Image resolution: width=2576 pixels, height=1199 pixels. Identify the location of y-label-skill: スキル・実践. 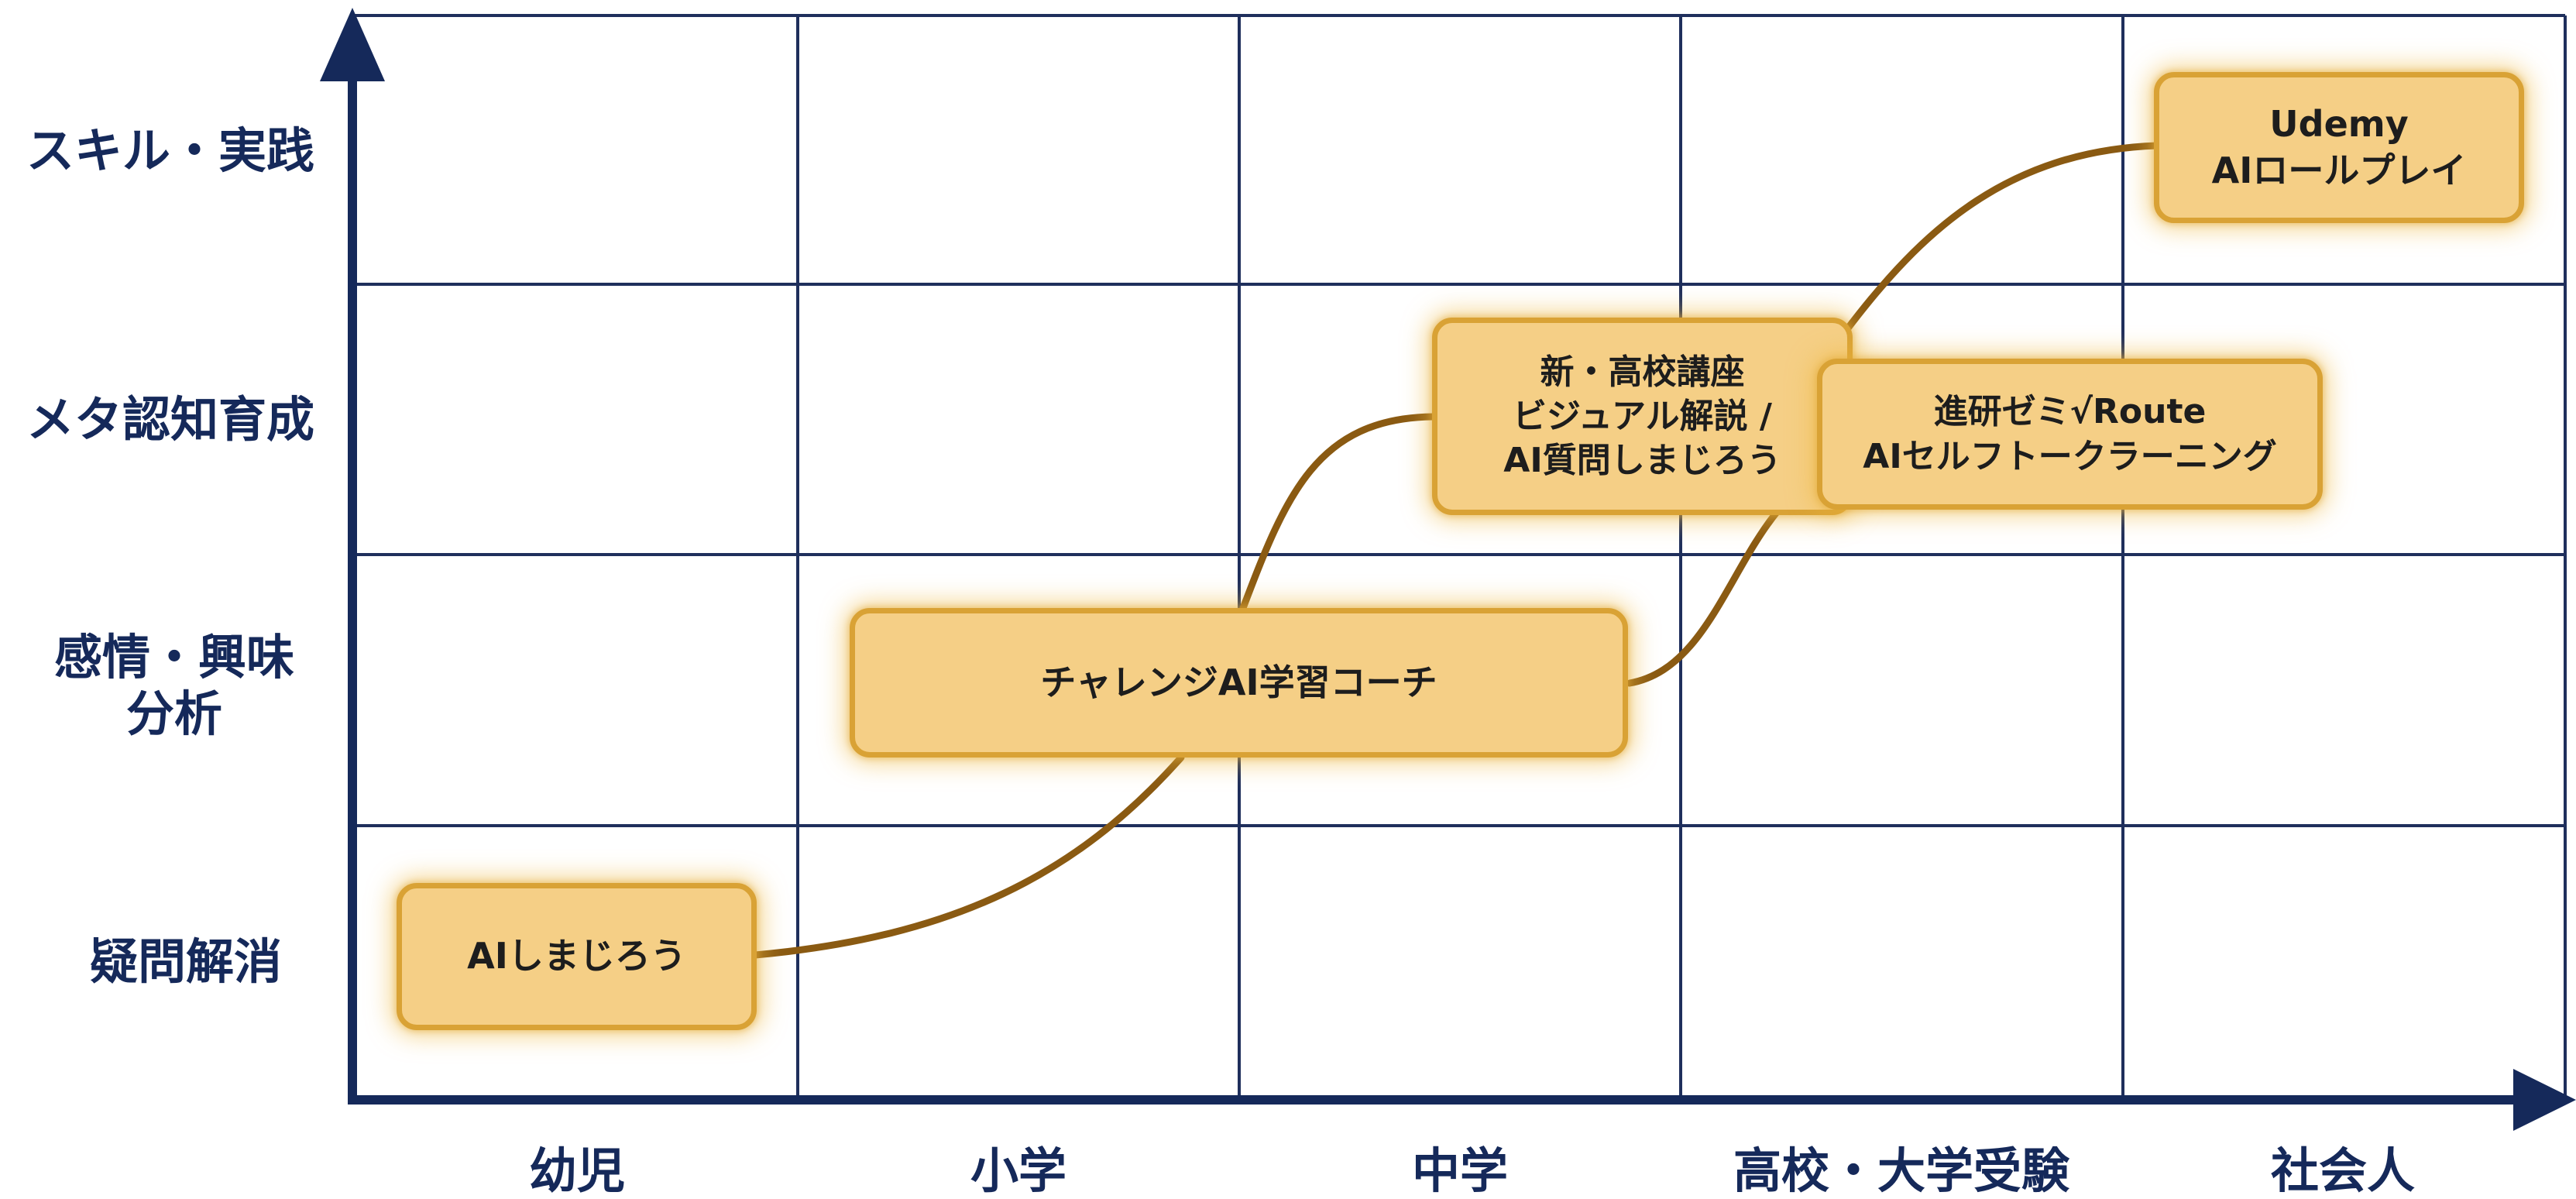
(170, 150).